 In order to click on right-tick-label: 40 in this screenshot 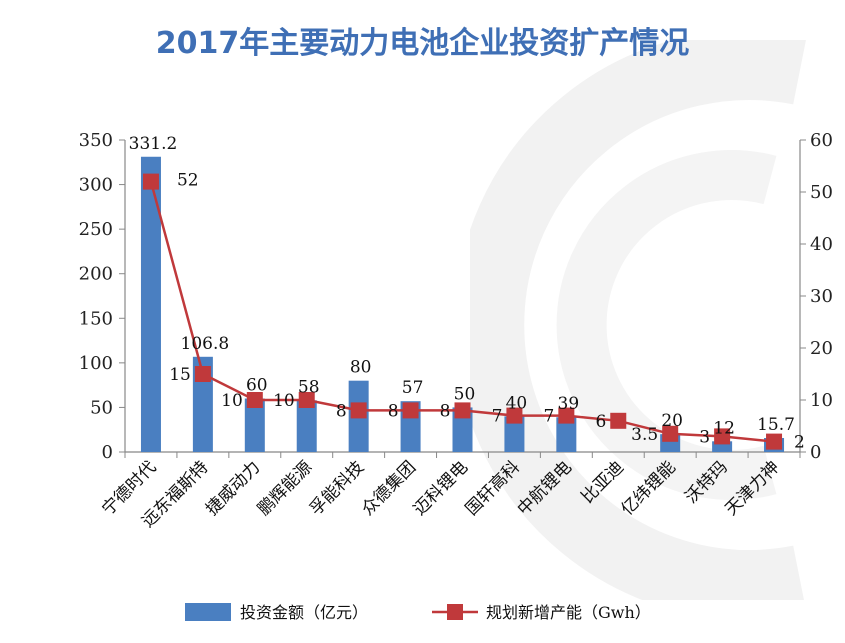, I will do `click(821, 244)`.